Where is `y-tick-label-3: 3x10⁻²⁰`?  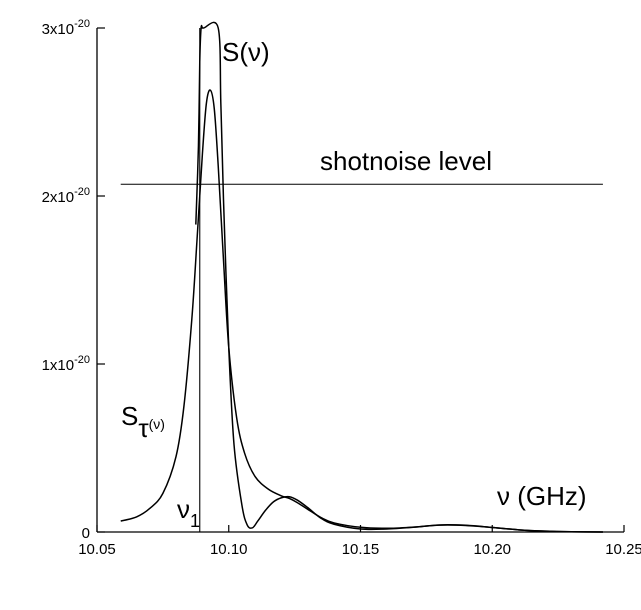
y-tick-label-3: 3x10⁻²⁰ is located at coordinates (66, 28).